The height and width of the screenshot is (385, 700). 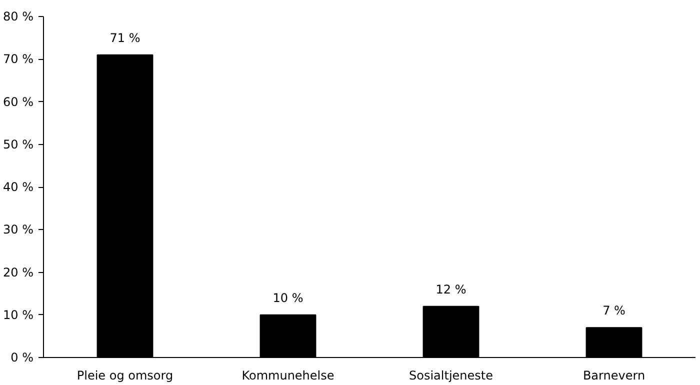 What do you see at coordinates (18, 315) in the screenshot?
I see `y-tick-label: 10 %` at bounding box center [18, 315].